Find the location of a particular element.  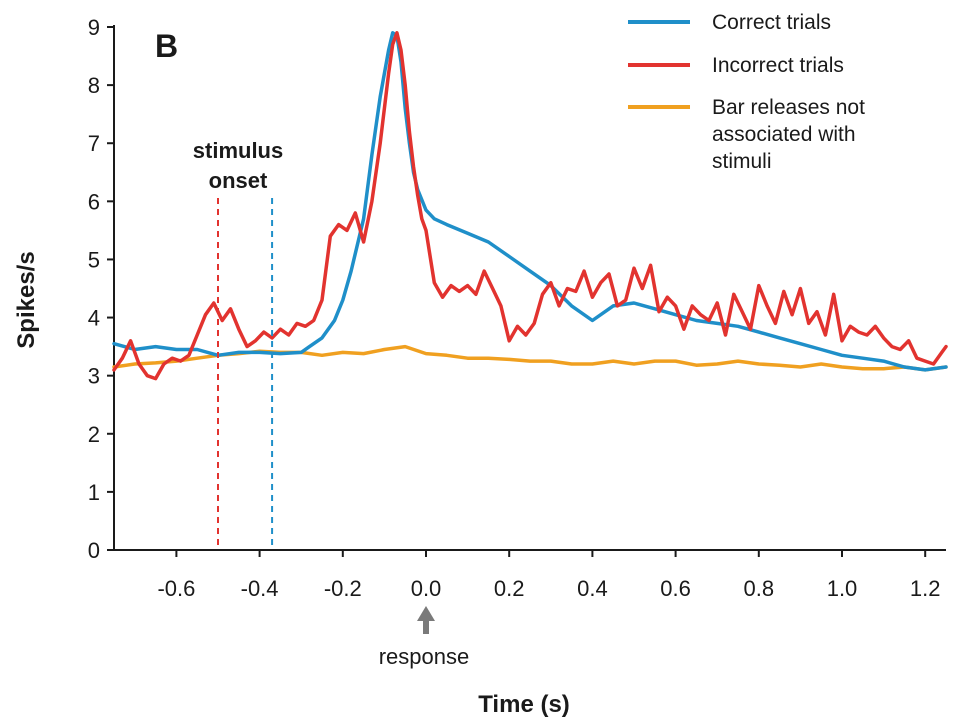

x-tick-label: 0.6 is located at coordinates (675, 588).